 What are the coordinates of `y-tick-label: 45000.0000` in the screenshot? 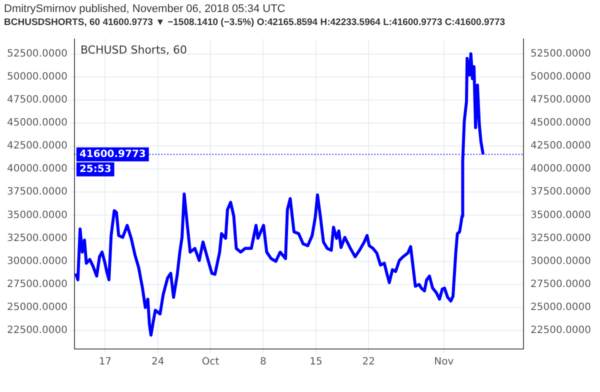 It's located at (37, 123).